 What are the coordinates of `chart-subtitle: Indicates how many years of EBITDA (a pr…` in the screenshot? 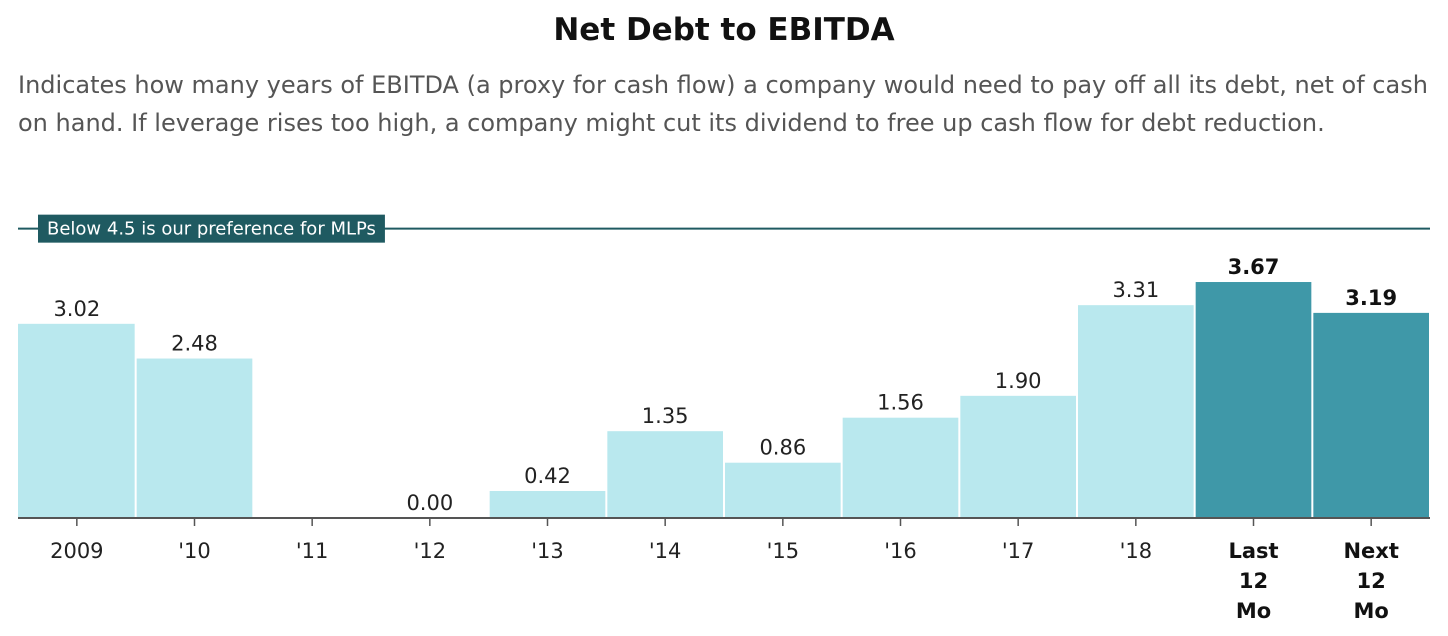 It's located at (723, 104).